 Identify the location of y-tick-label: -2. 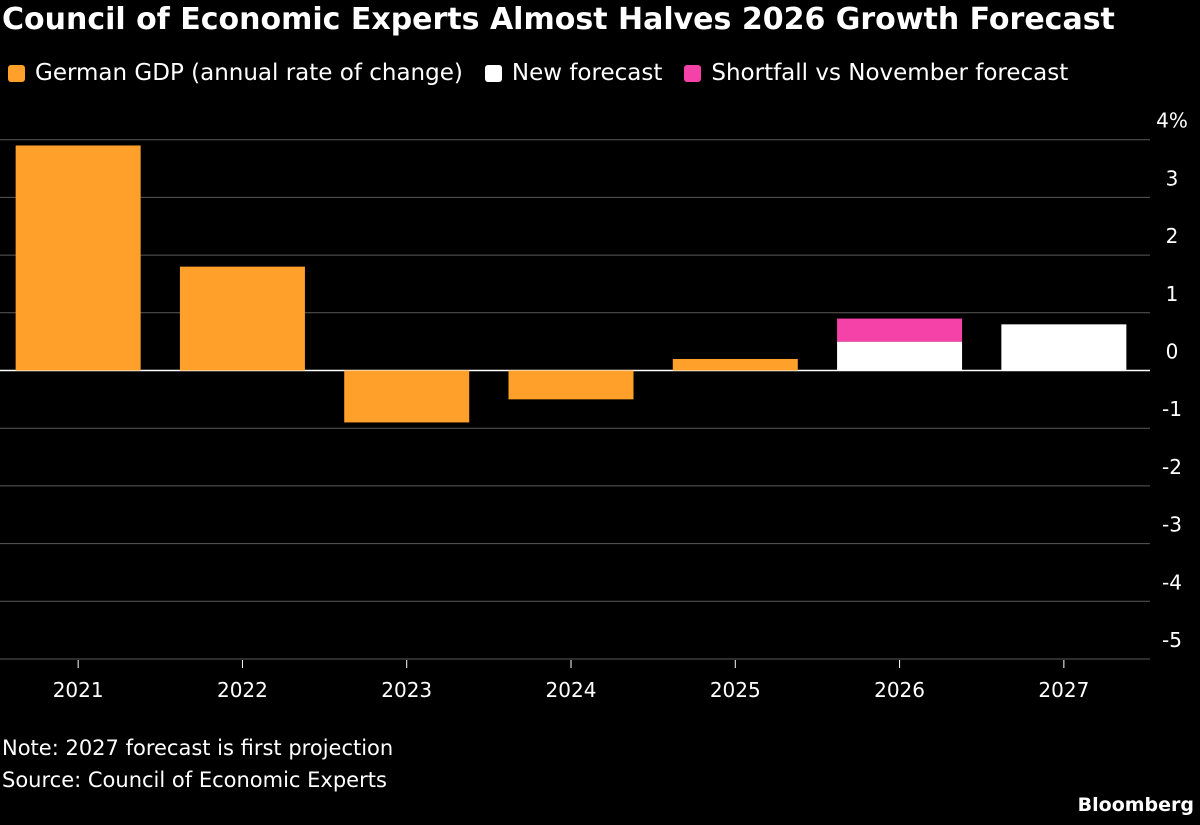
(1172, 467).